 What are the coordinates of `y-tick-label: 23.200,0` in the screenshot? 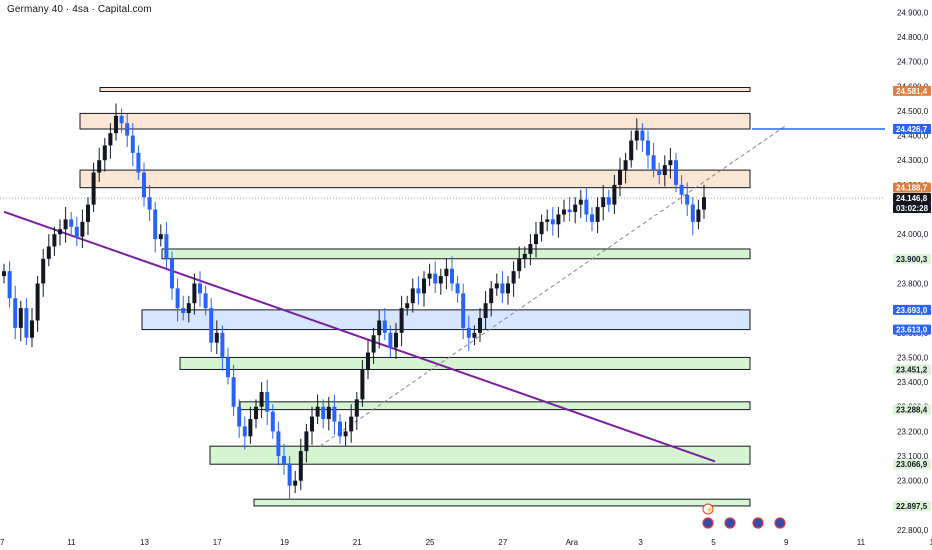 It's located at (913, 431).